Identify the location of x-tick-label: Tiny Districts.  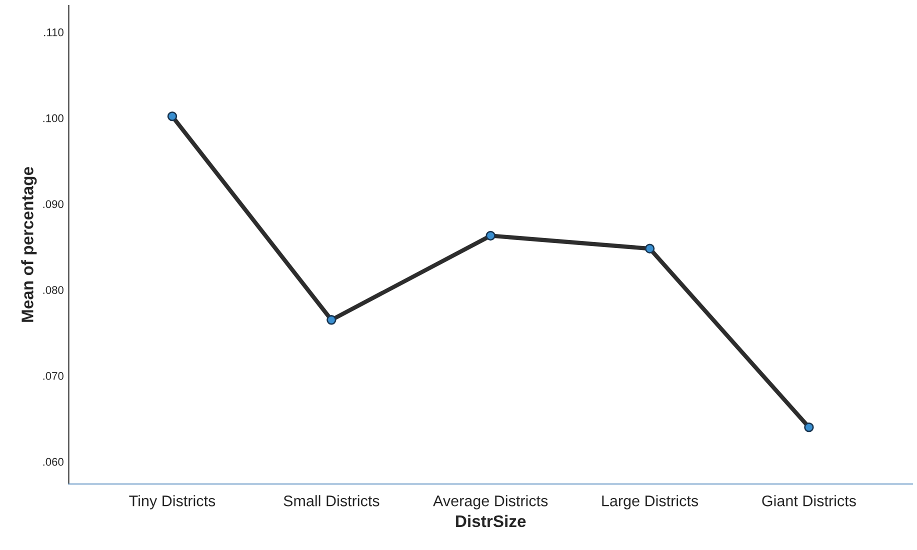
(172, 502).